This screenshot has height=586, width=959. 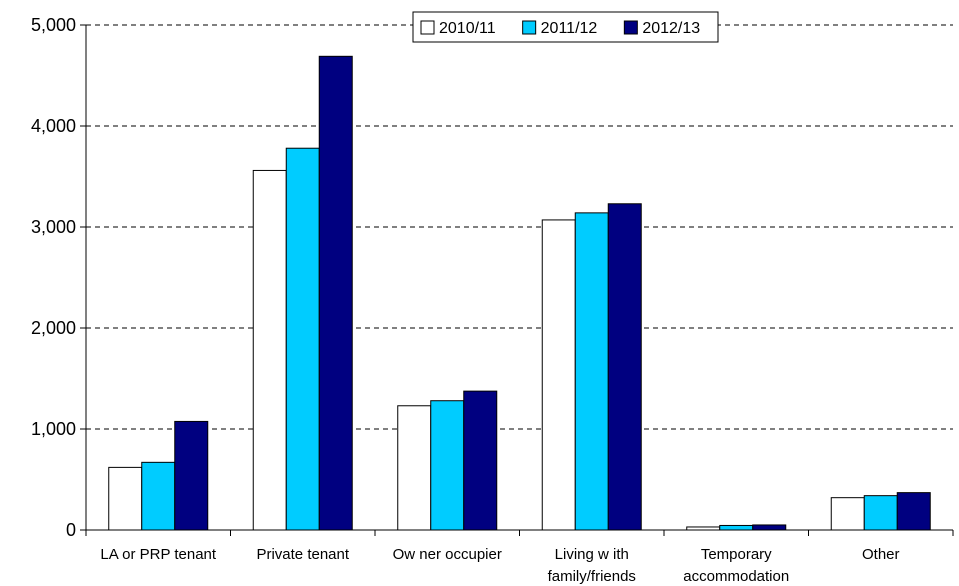 I want to click on y-tick-label: 2,000, so click(x=53, y=328).